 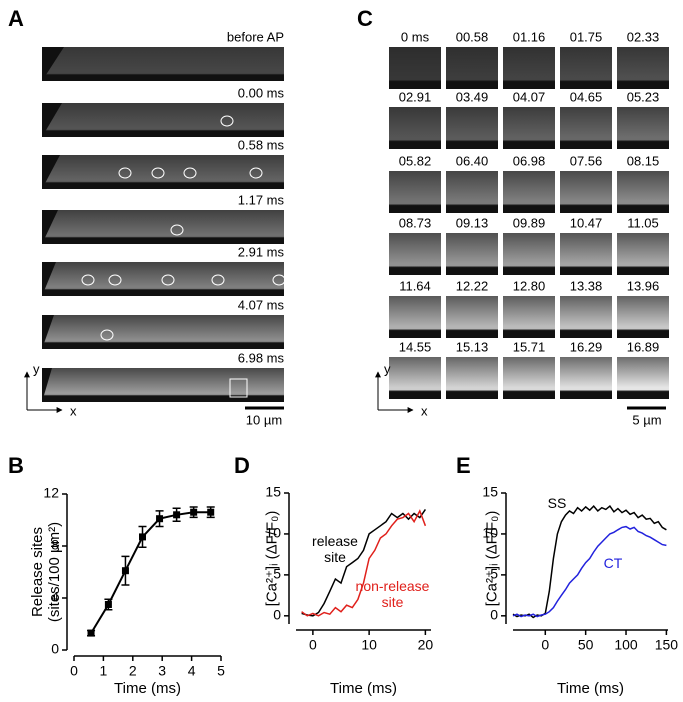 I want to click on y-axis-label-line: (sites/100 µm²), so click(x=54, y=572).